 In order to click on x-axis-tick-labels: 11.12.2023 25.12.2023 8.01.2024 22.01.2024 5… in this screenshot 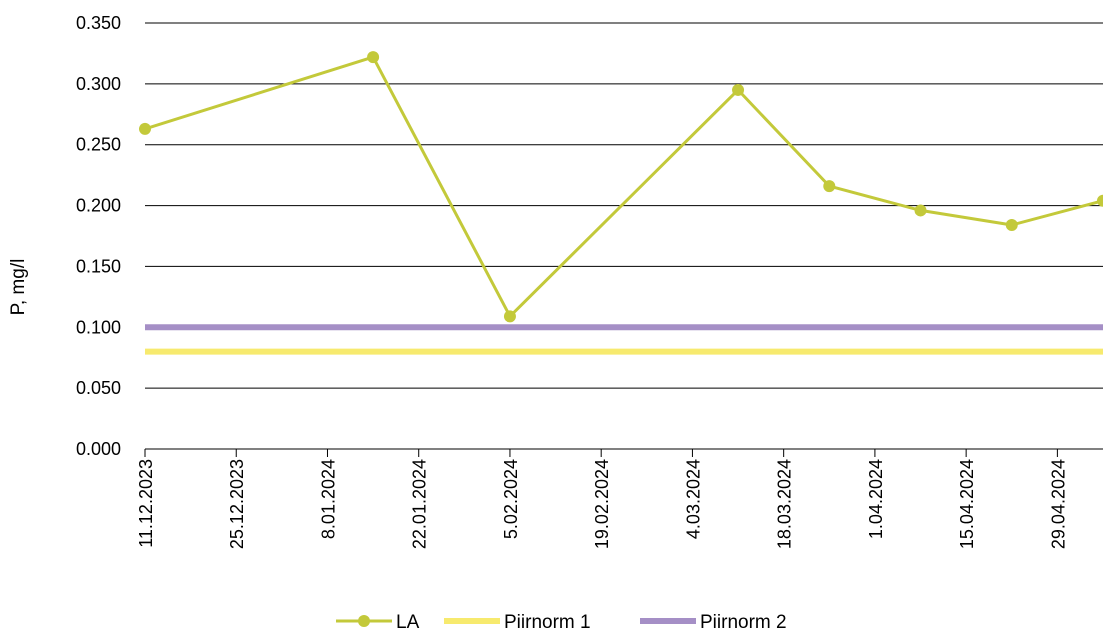, I will do `click(602, 504)`.